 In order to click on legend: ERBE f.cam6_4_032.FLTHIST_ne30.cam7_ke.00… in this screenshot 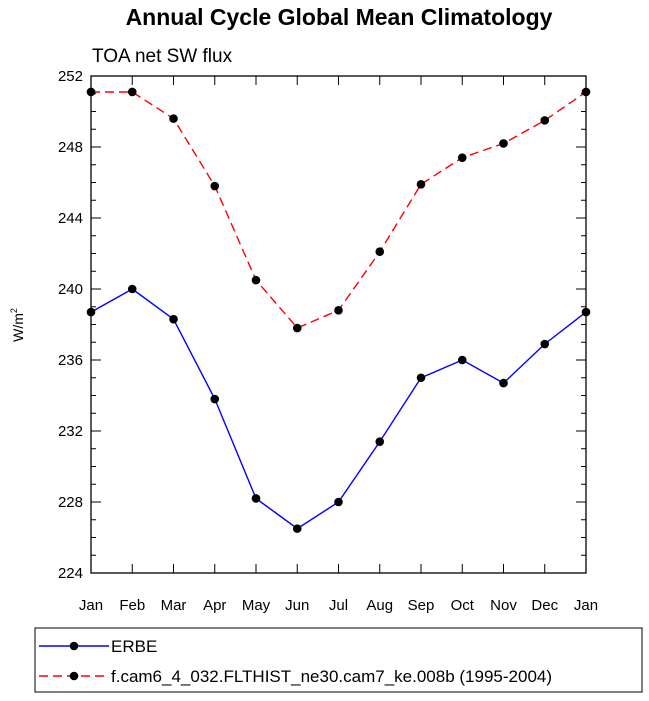, I will do `click(338, 660)`.